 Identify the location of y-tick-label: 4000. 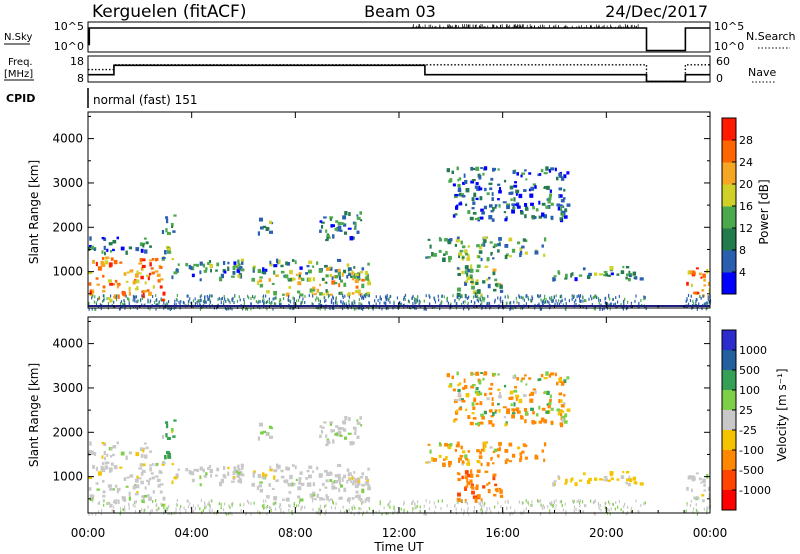
(67, 139).